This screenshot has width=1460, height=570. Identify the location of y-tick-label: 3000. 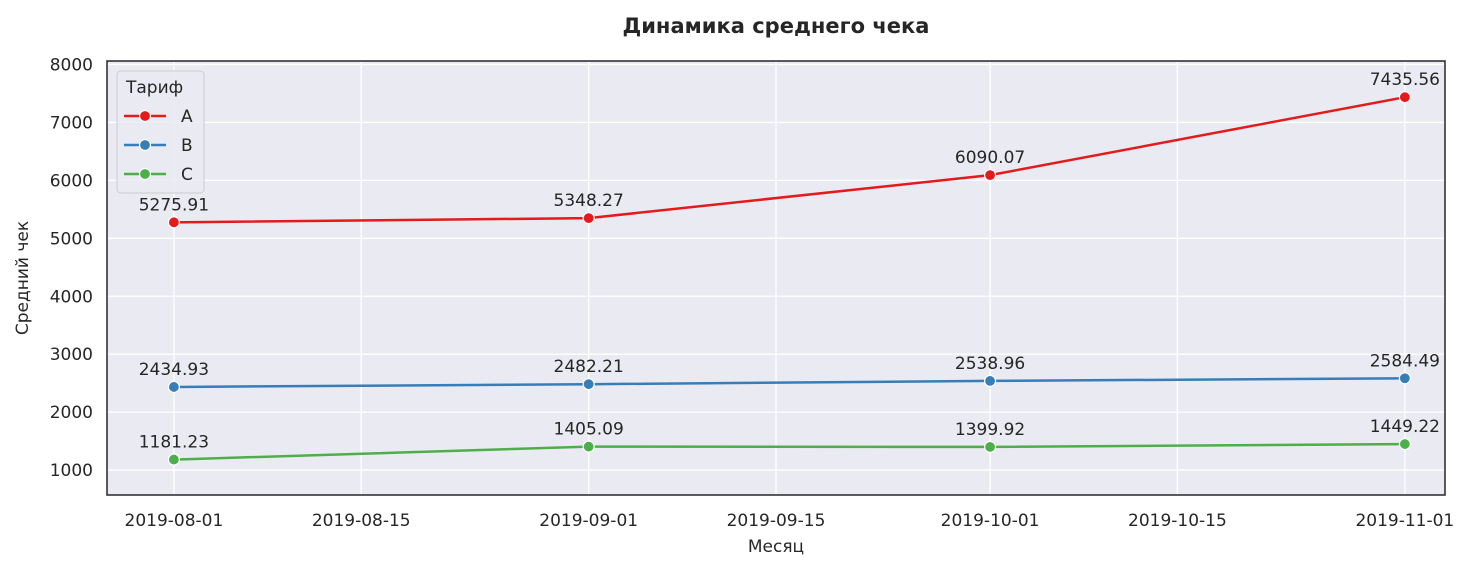
(71, 355).